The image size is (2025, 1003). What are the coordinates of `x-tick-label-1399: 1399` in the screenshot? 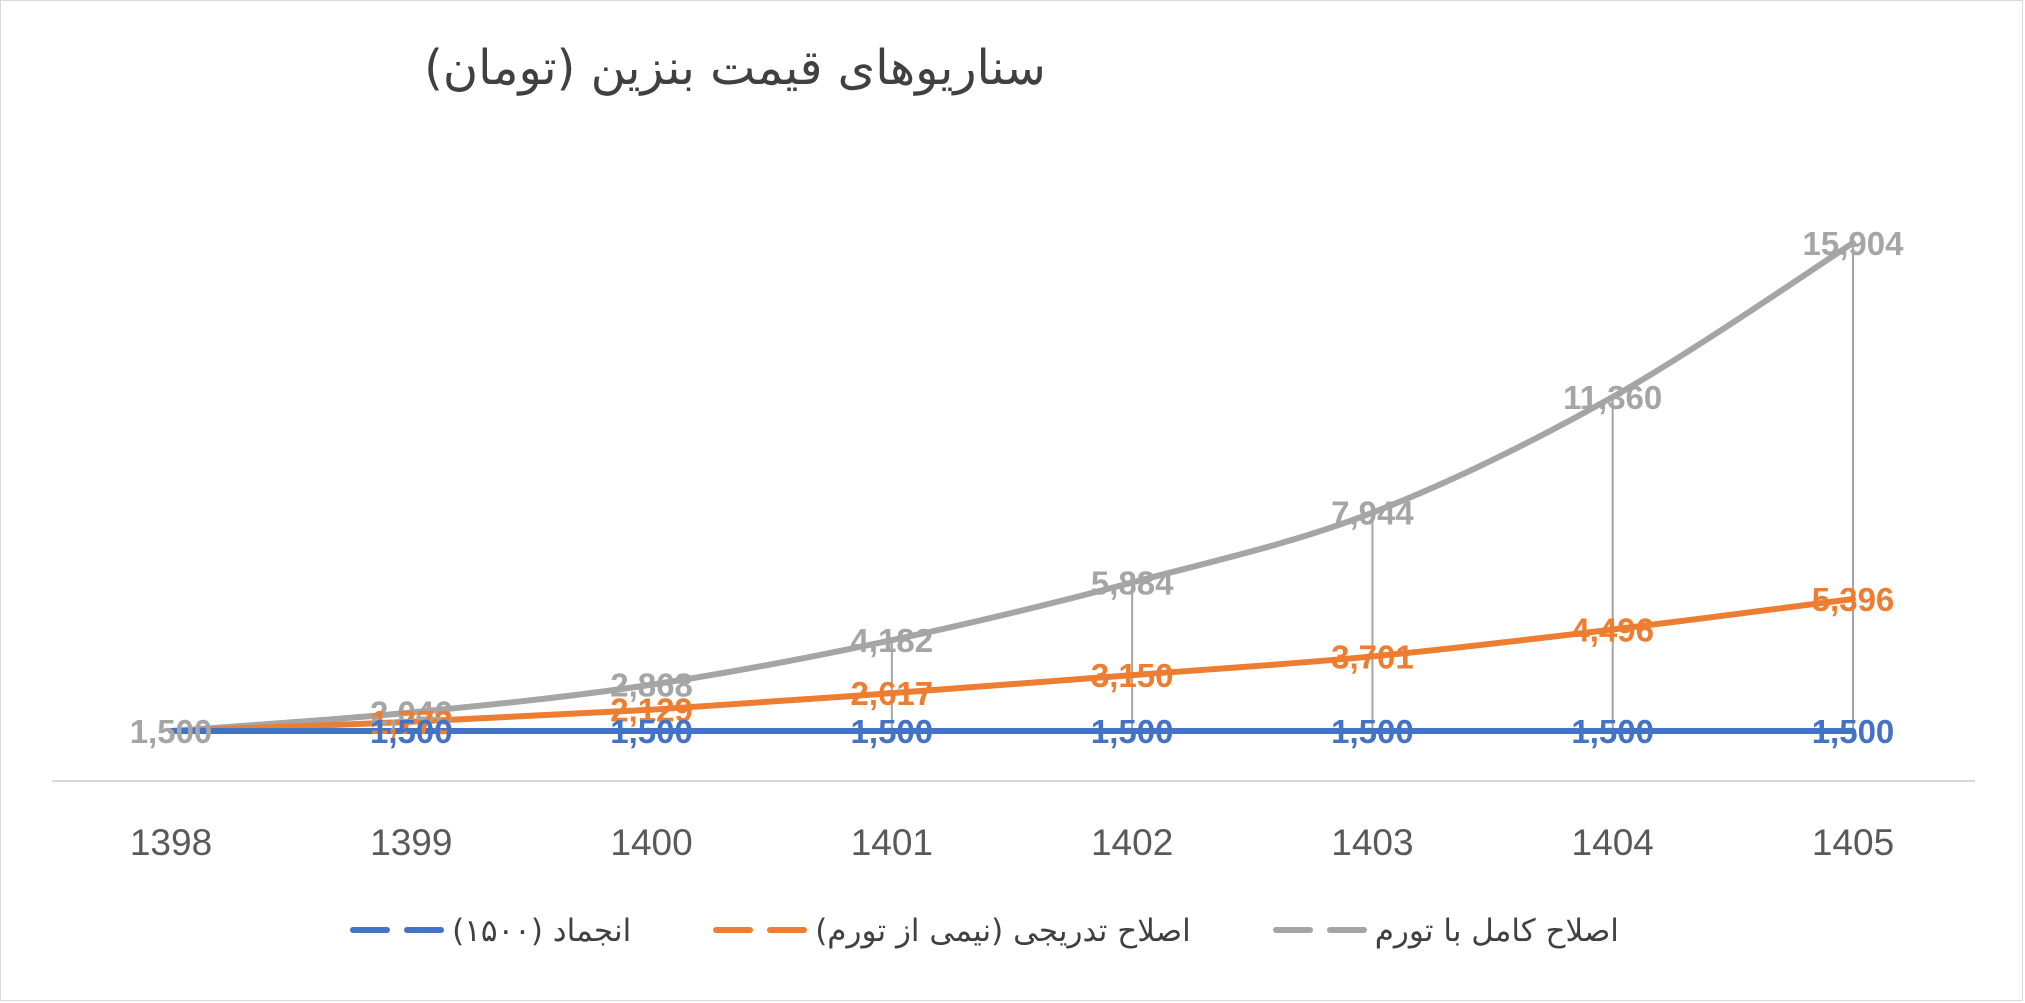 It's located at (411, 842).